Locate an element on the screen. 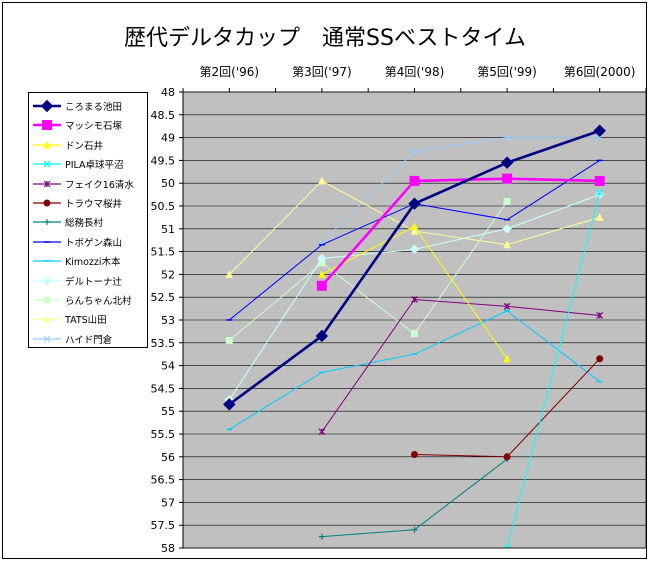  y-tick-label: 55.5 is located at coordinates (163, 434).